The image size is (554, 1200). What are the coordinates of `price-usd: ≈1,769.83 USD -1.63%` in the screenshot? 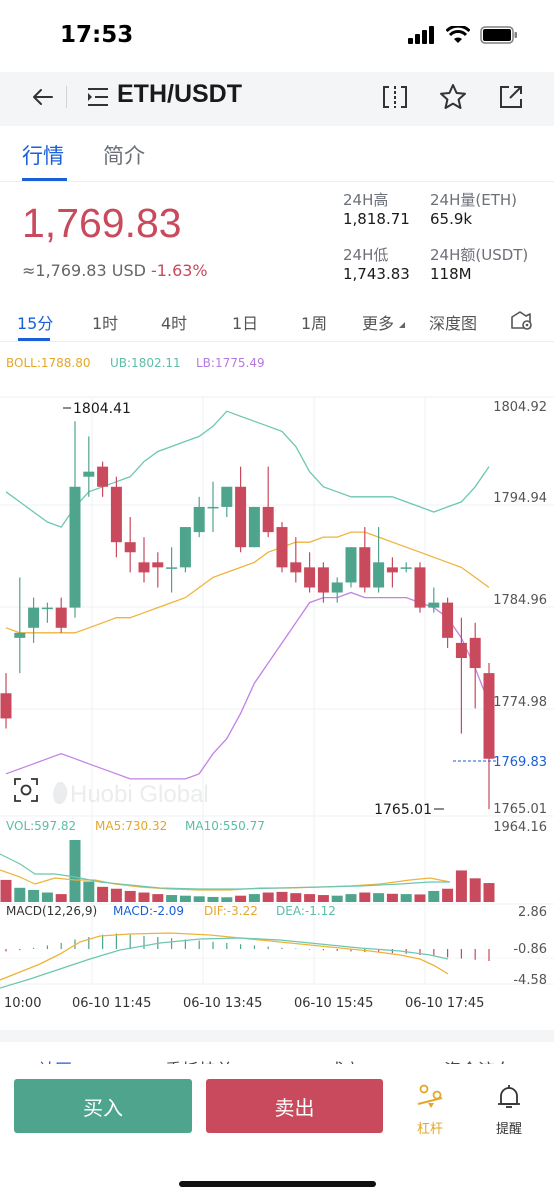 It's located at (115, 270).